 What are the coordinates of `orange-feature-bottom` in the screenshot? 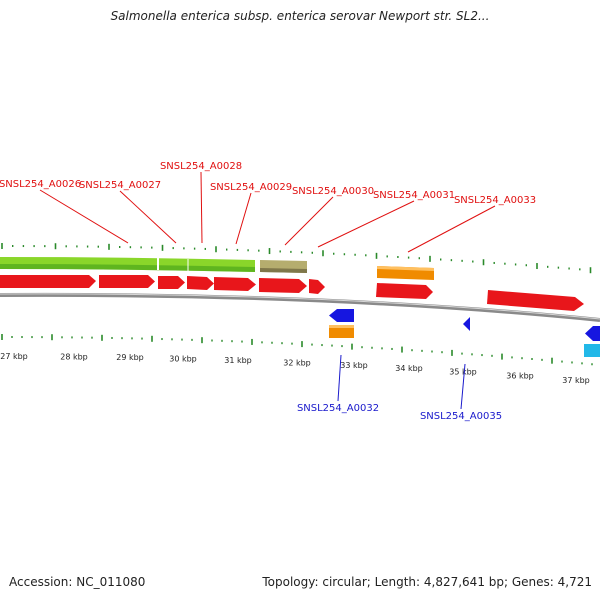 It's located at (341, 331).